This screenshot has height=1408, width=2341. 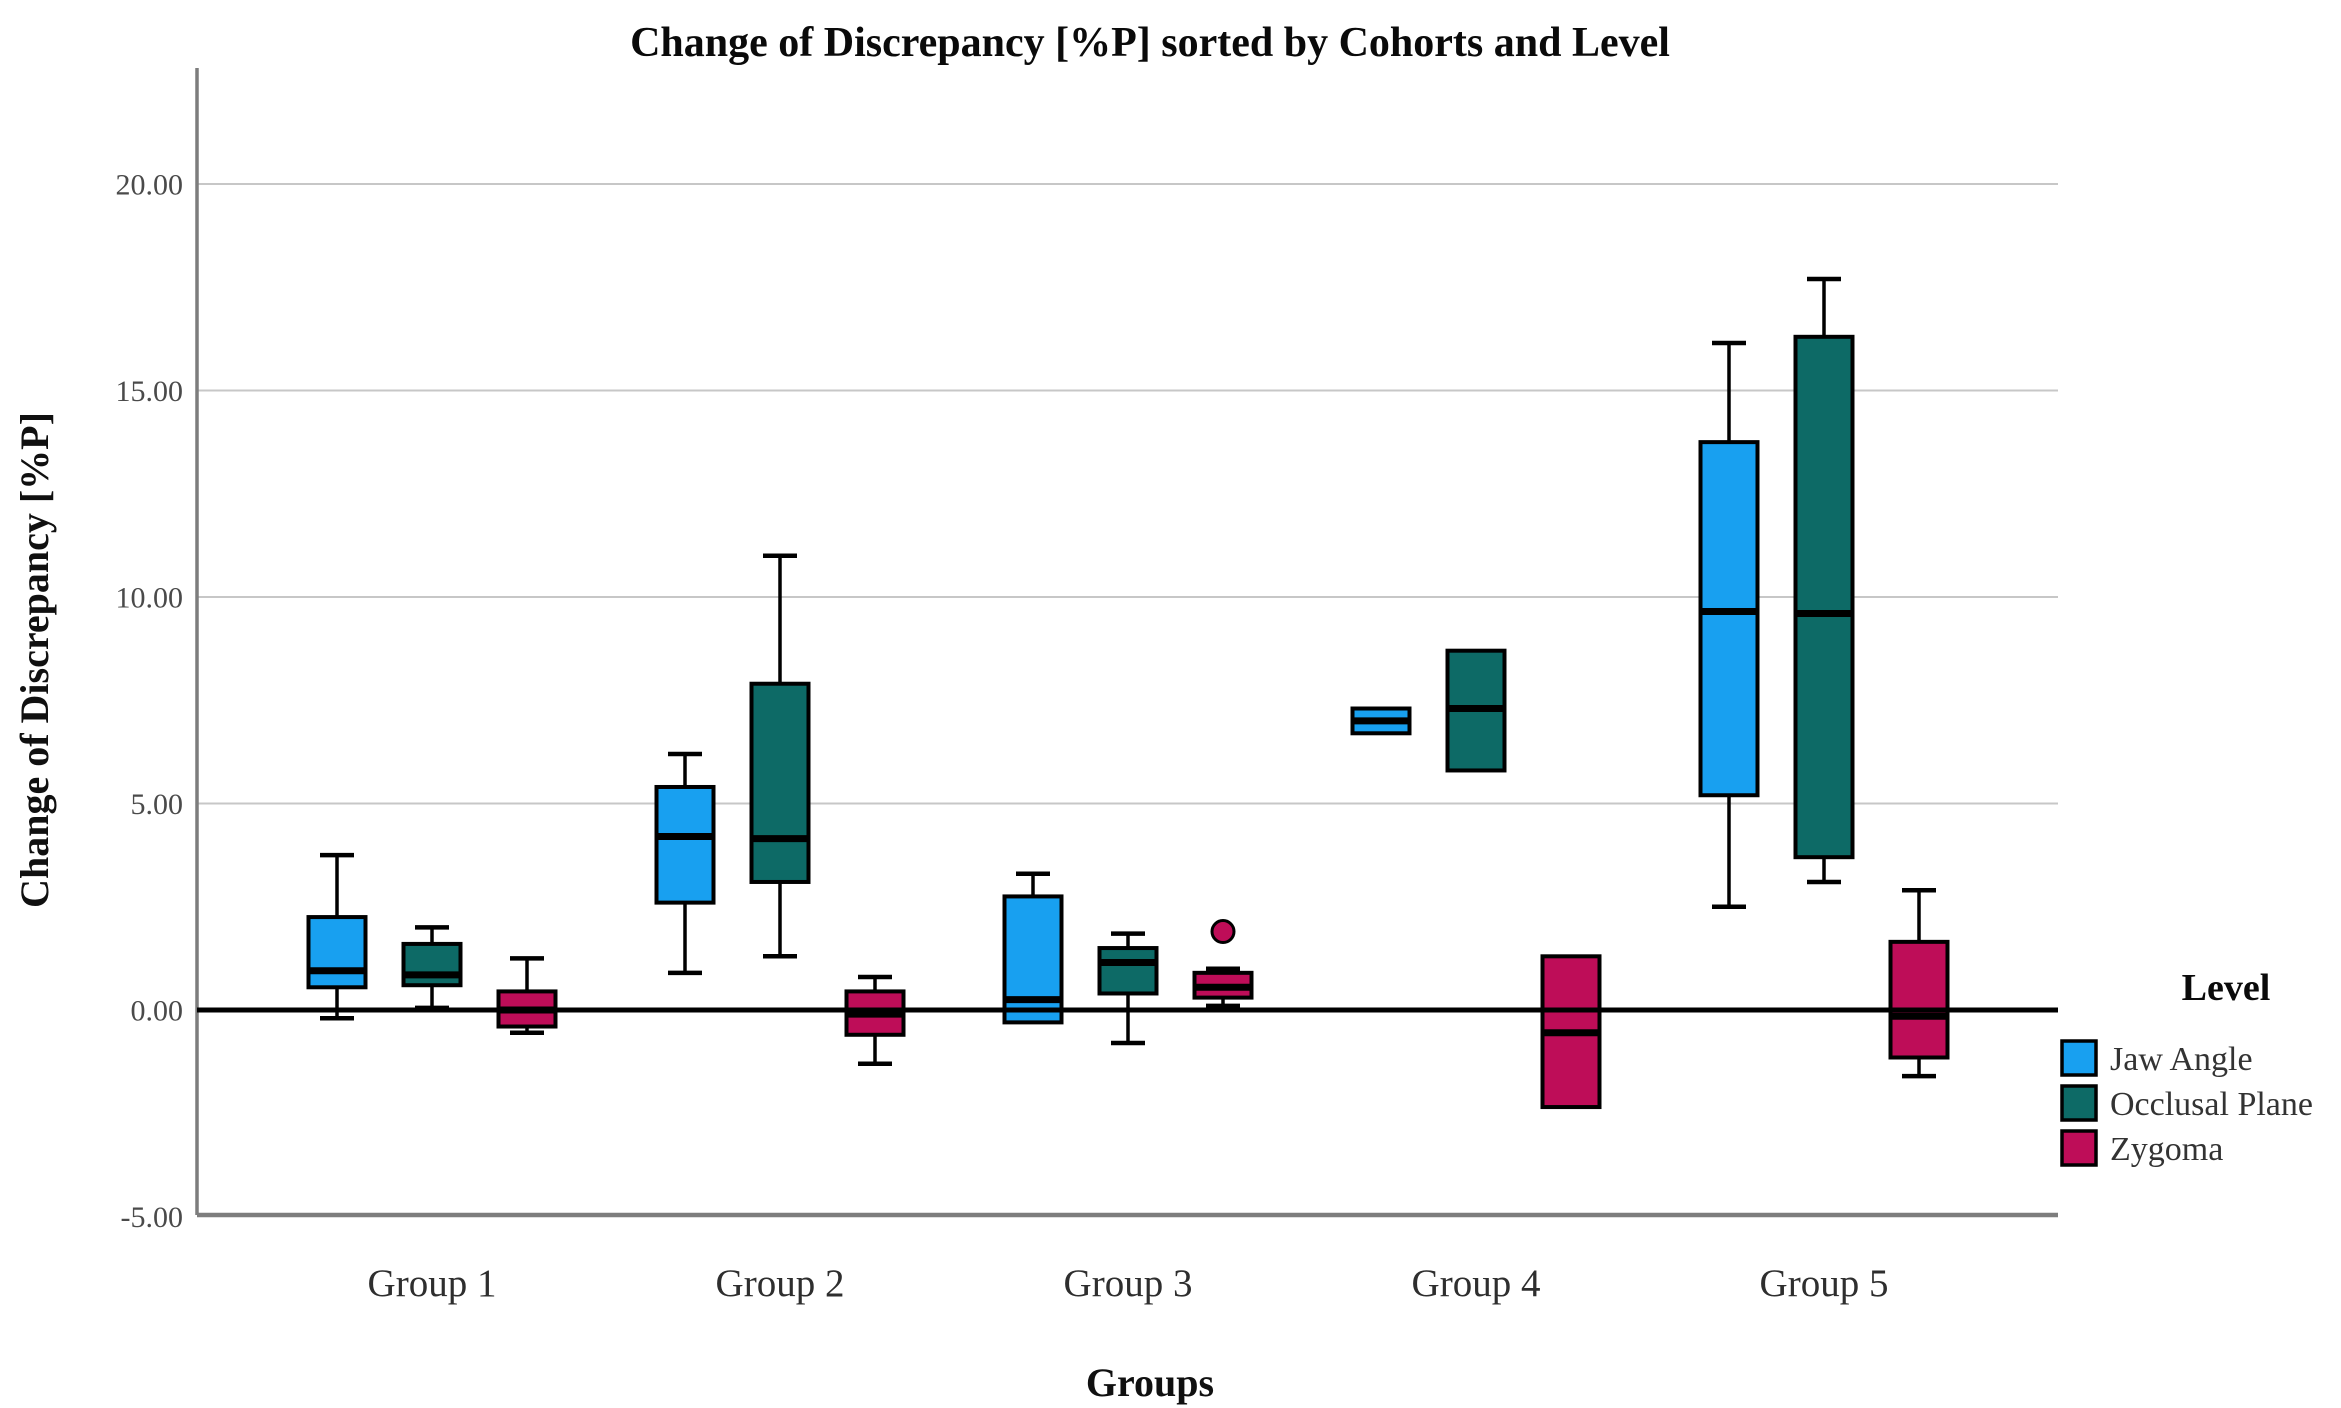 What do you see at coordinates (2079, 1058) in the screenshot?
I see `legend-swatch-jaw-angle` at bounding box center [2079, 1058].